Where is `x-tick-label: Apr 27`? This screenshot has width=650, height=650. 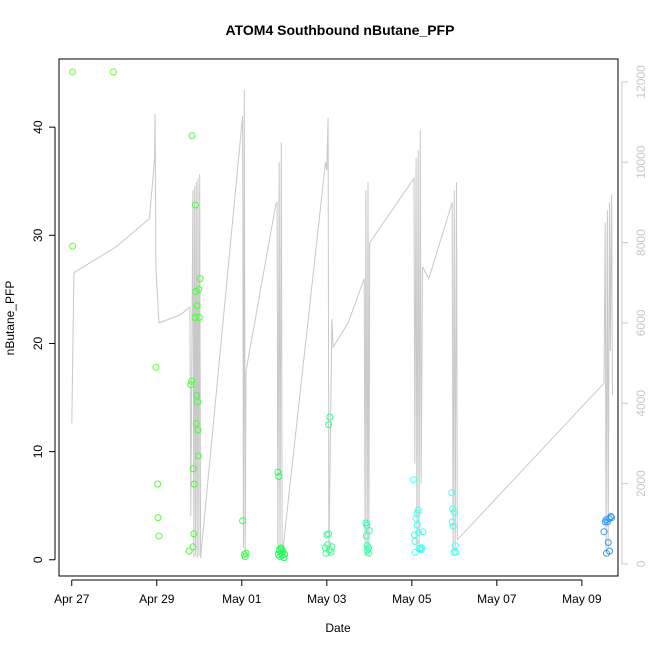 x-tick-label: Apr 27 is located at coordinates (72, 599).